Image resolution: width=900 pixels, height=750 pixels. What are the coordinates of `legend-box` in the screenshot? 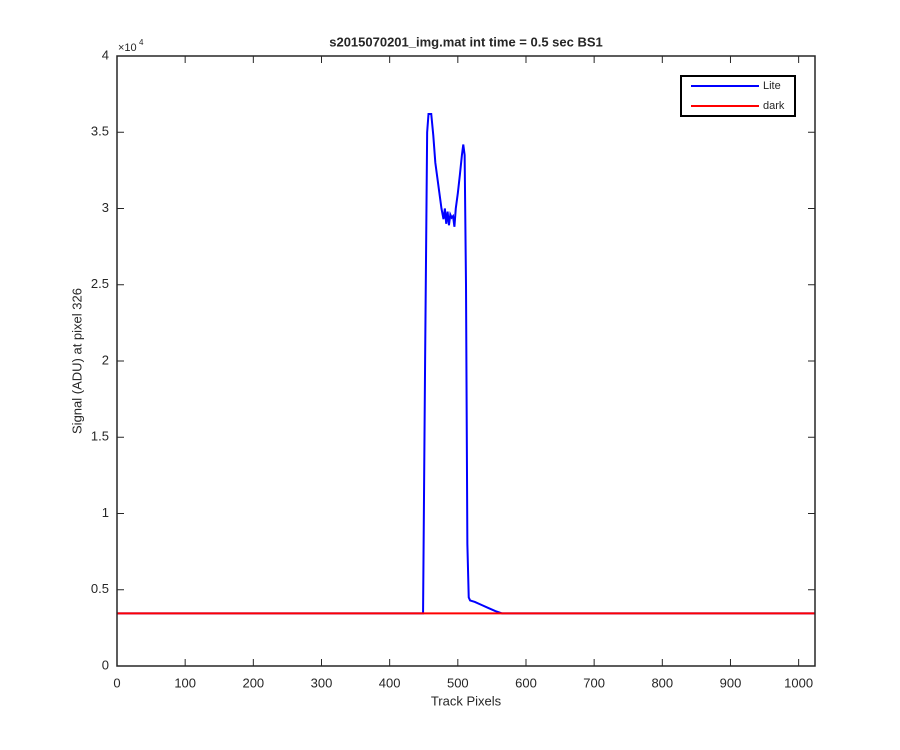 It's located at (738, 96).